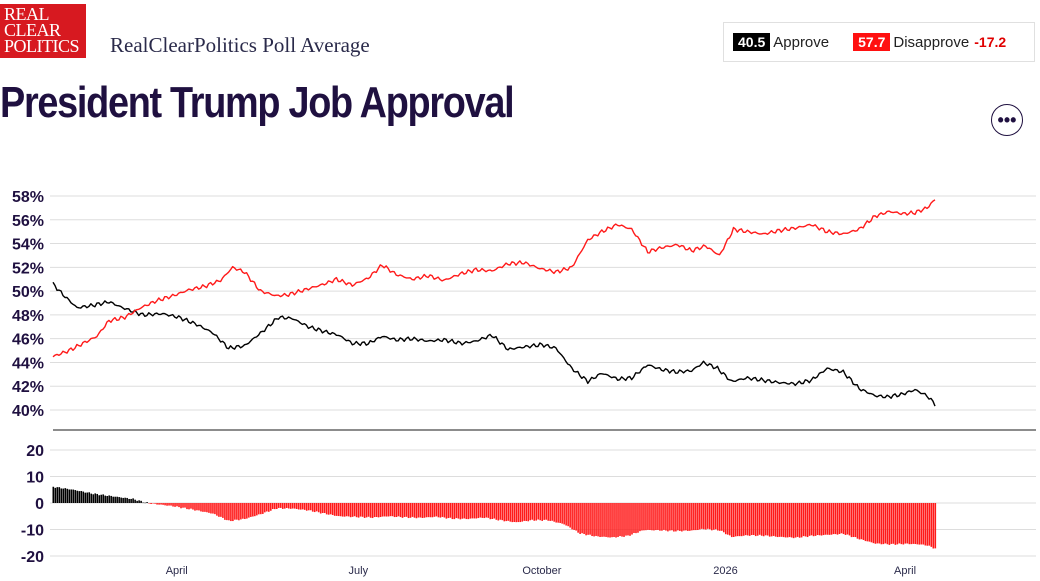 This screenshot has width=1040, height=581. I want to click on more-options-button: •••, so click(1007, 120).